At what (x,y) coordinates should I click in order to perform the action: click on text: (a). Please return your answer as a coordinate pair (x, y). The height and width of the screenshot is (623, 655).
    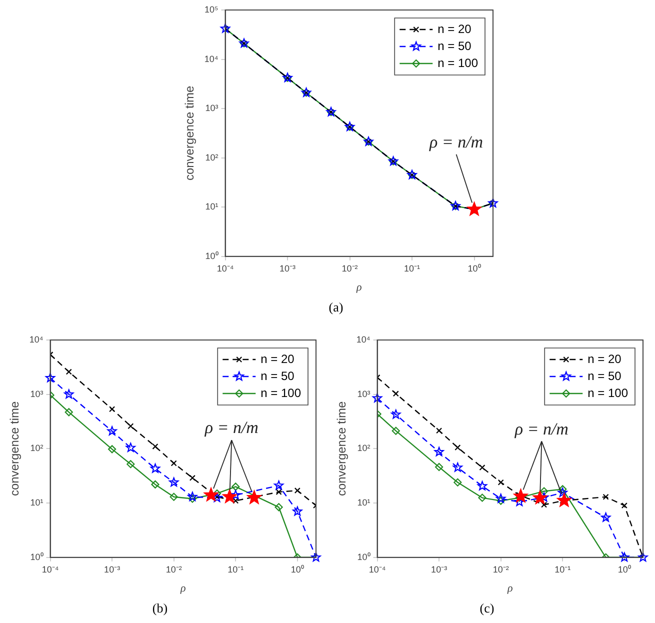
    Looking at the image, I should click on (336, 307).